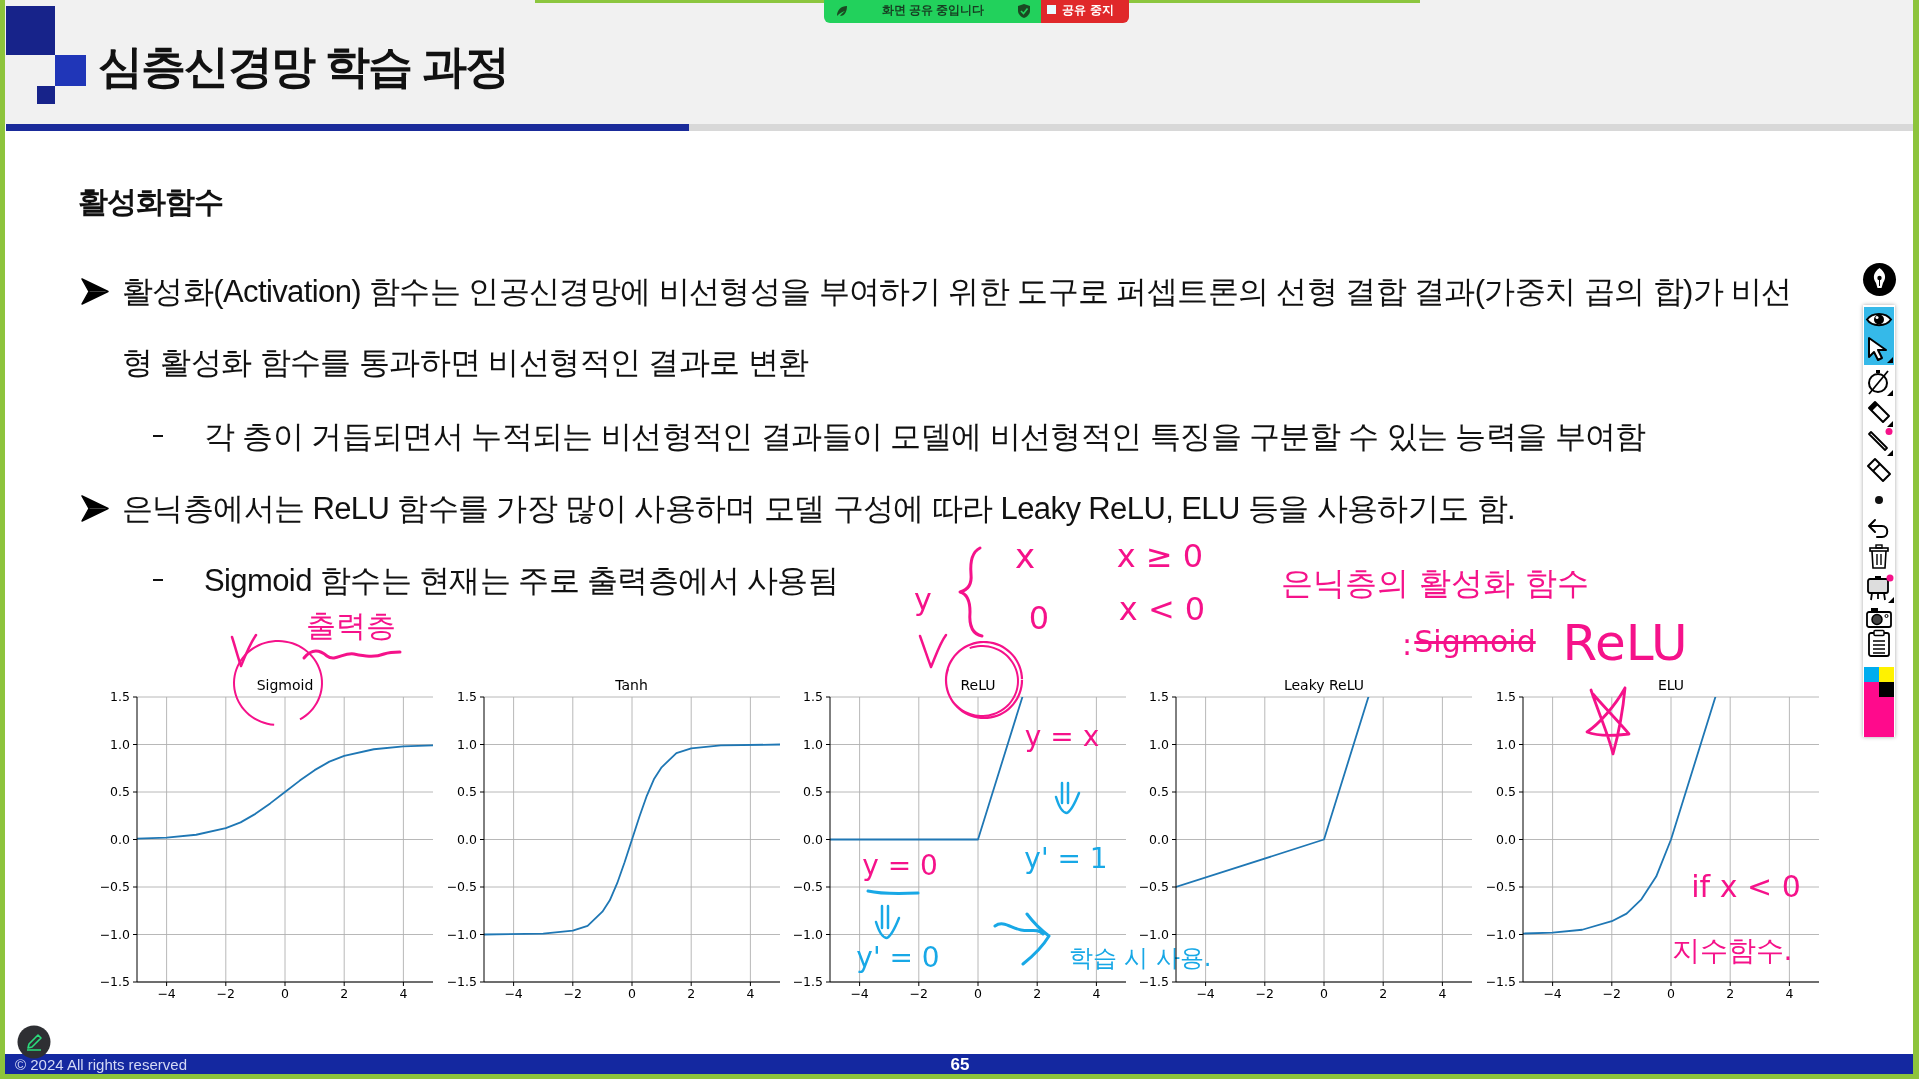 The width and height of the screenshot is (1919, 1079). I want to click on text: 65, so click(960, 1064).